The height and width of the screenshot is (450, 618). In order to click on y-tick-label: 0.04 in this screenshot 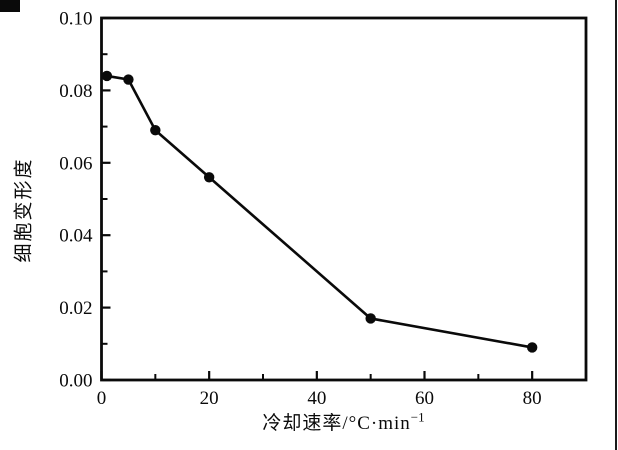, I will do `click(76, 236)`.